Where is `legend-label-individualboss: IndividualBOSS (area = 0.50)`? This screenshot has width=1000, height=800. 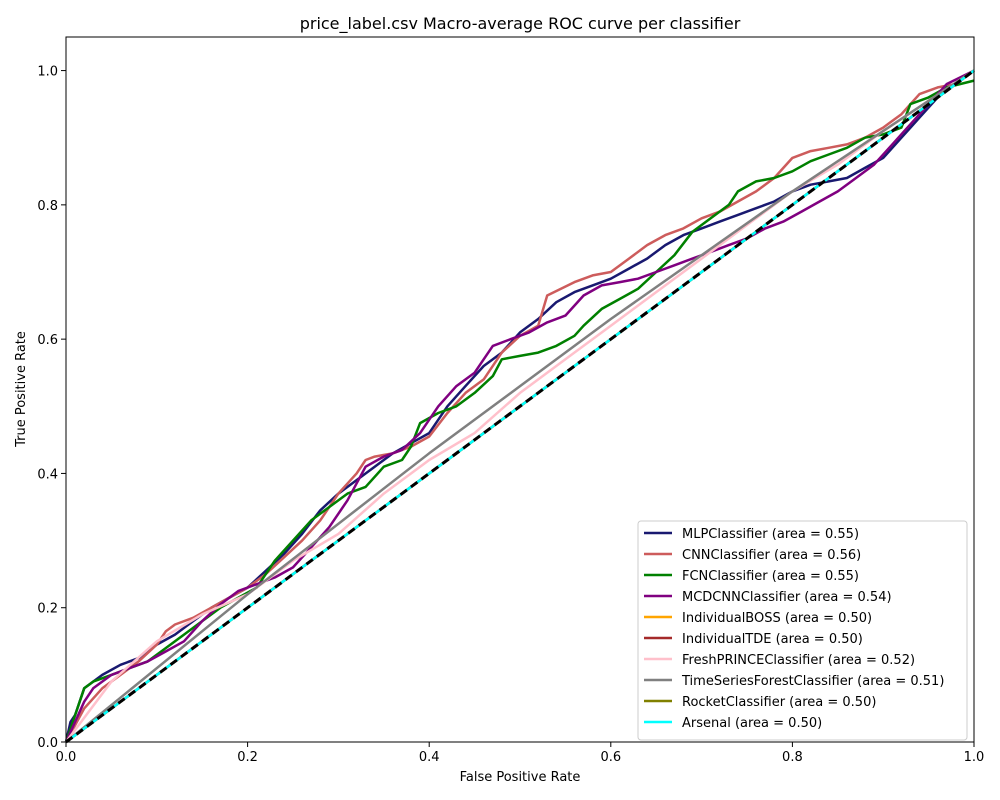
legend-label-individualboss: IndividualBOSS (area = 0.50) is located at coordinates (777, 618).